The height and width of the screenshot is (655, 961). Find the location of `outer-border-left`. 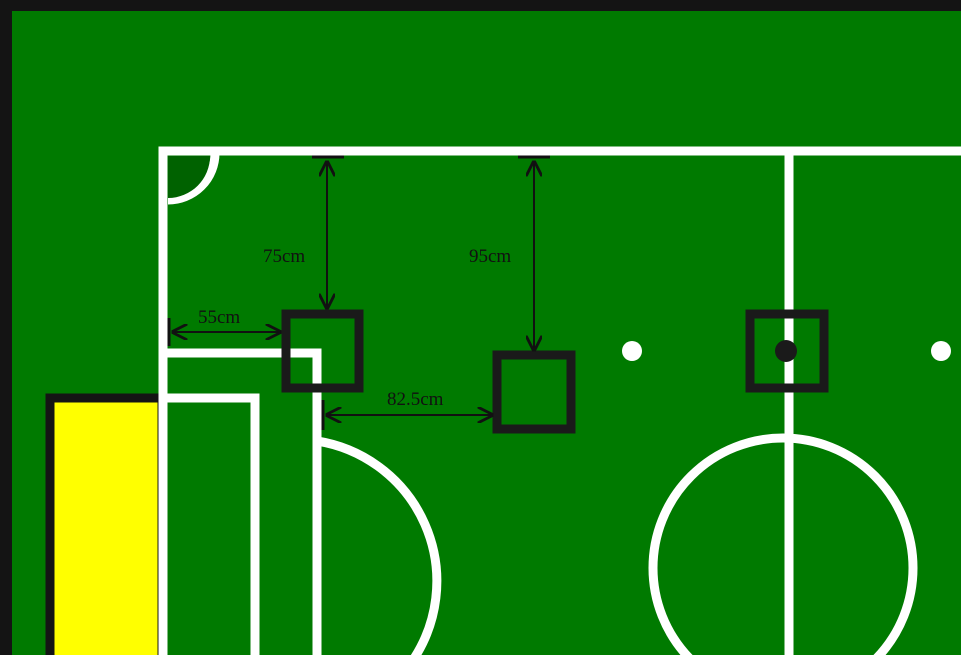

outer-border-left is located at coordinates (6, 327).